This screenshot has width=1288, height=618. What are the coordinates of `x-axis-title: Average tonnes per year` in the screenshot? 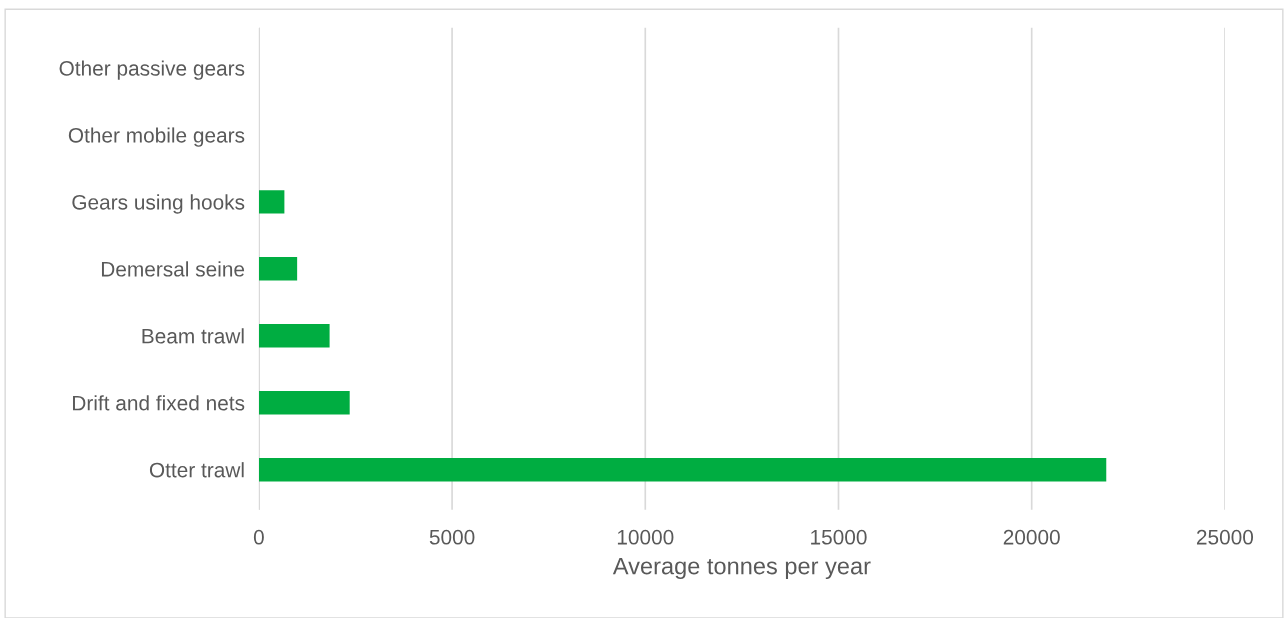 It's located at (741, 568).